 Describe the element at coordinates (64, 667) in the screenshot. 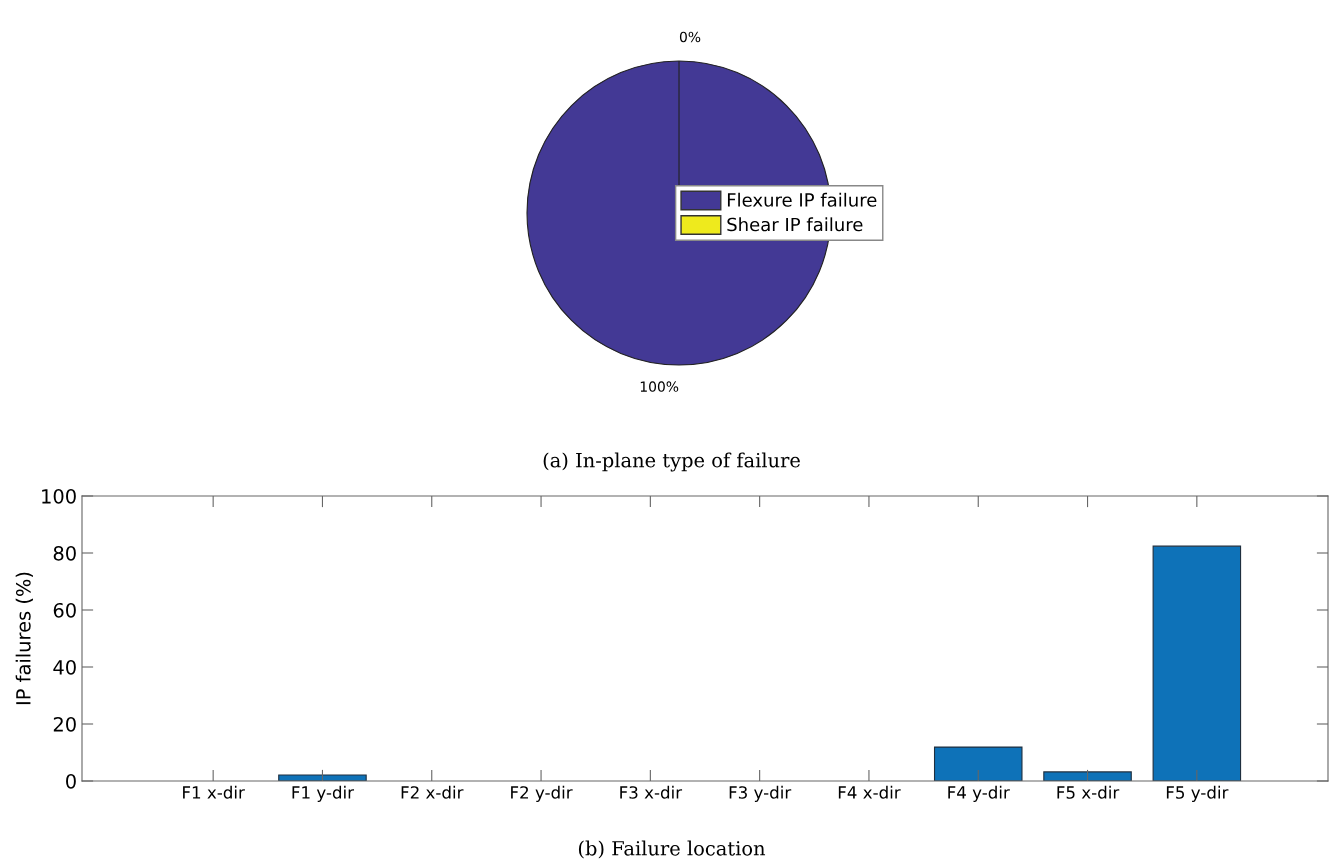

I see `y-tick-label: 40` at that location.